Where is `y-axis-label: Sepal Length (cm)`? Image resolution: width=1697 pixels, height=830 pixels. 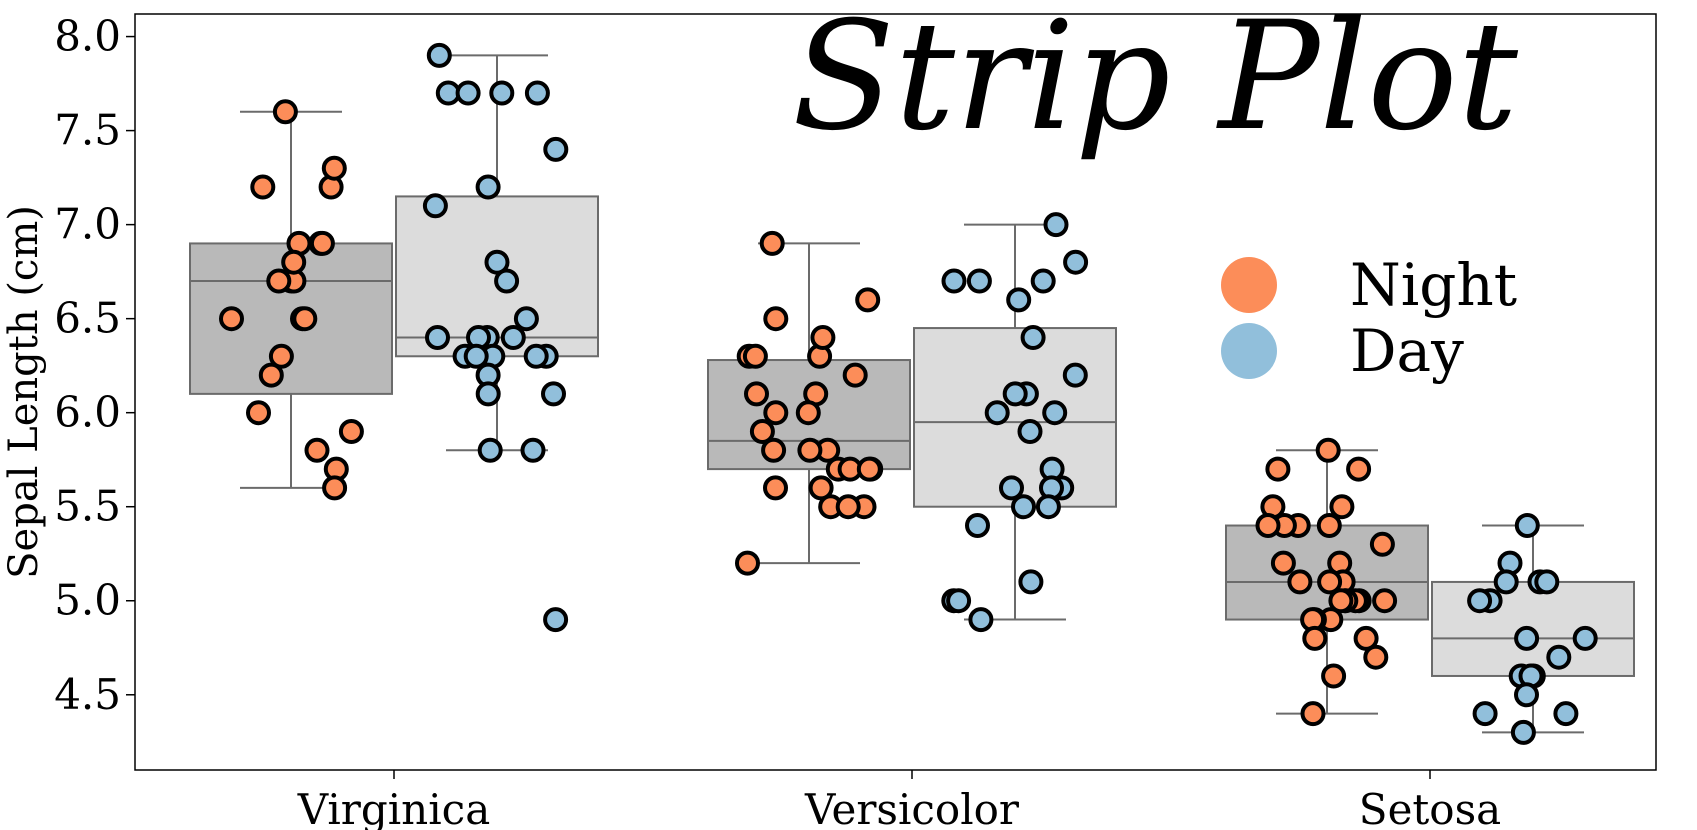 y-axis-label: Sepal Length (cm) is located at coordinates (24, 392).